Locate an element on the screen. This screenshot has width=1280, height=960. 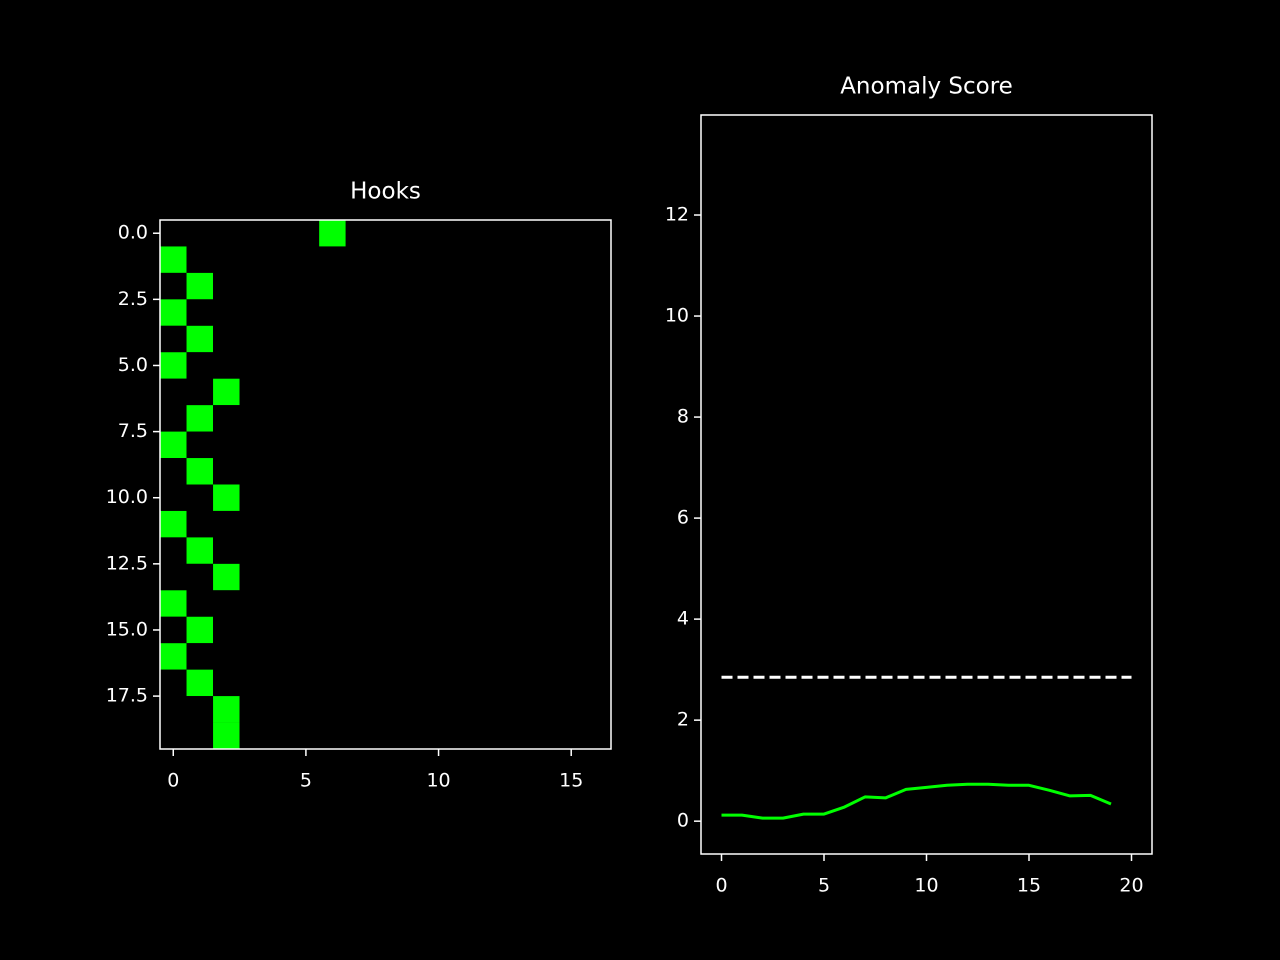
y-tick-label: 15.0 is located at coordinates (127, 629).